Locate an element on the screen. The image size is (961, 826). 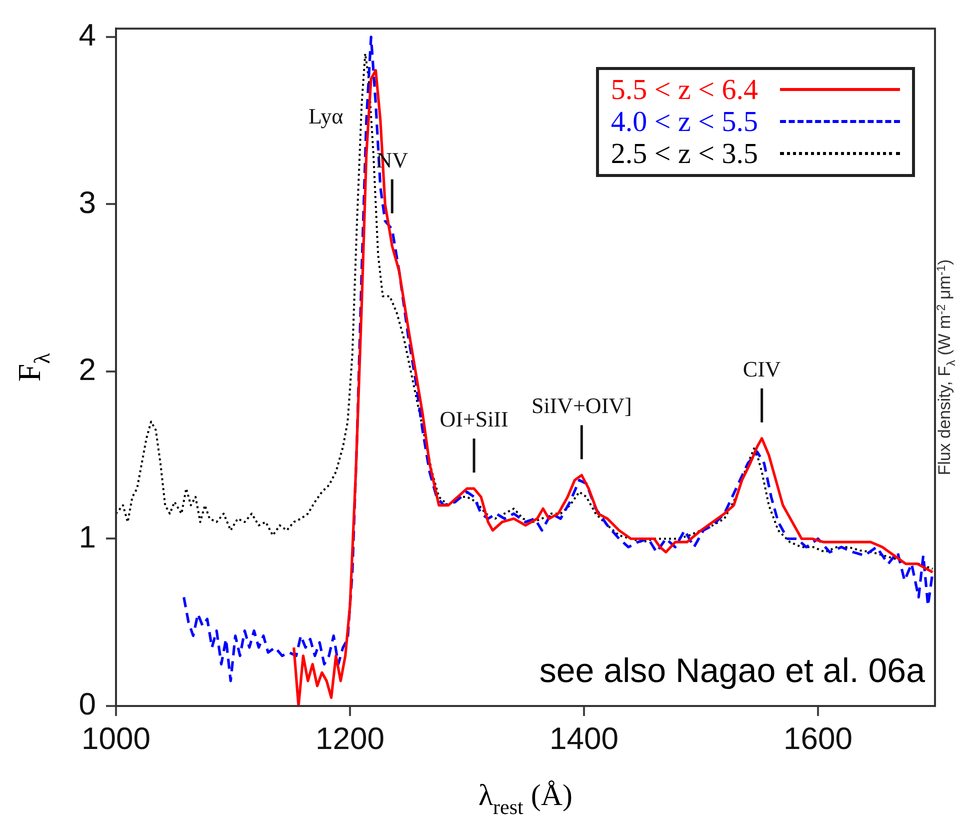
legend-label: 5.5 < z < 6.4 is located at coordinates (684, 90).